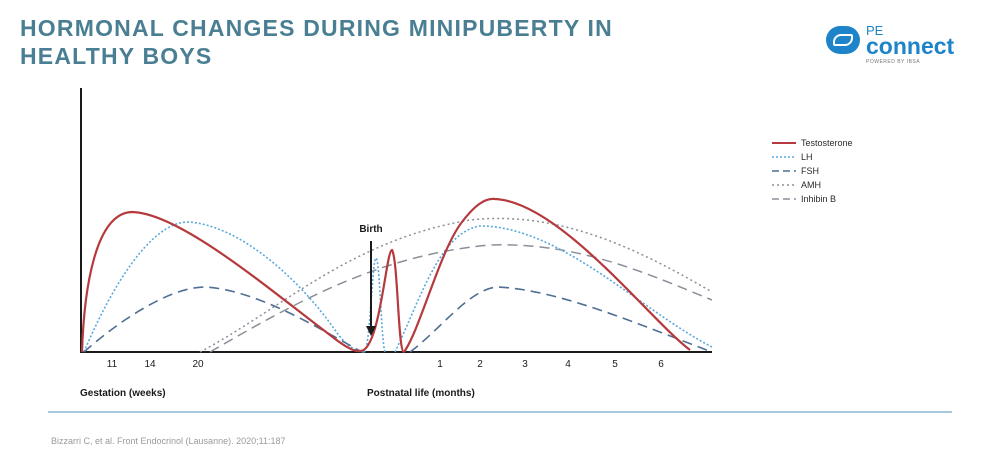 This screenshot has width=1000, height=464. Describe the element at coordinates (223, 319) in the screenshot. I see `series-fsh-fetal` at that location.